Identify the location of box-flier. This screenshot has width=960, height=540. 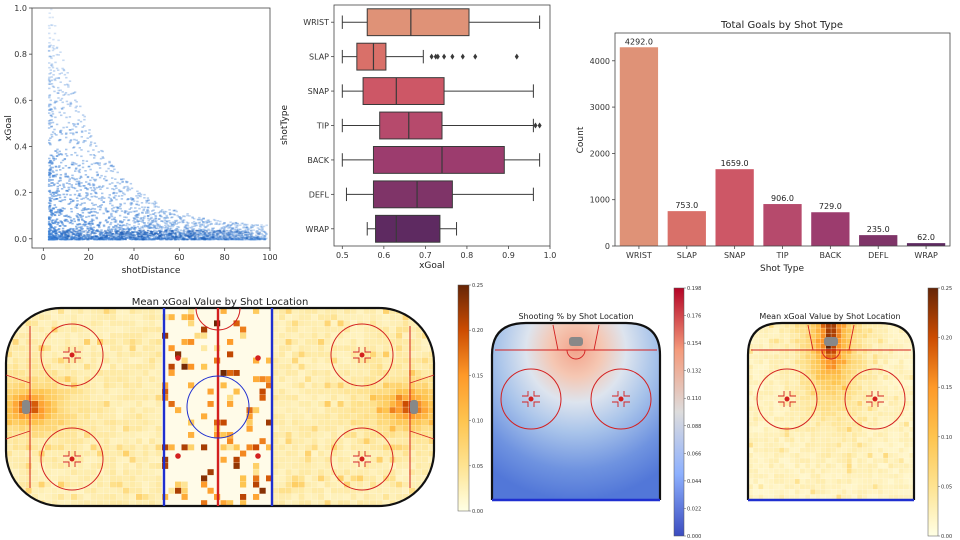
(437, 56).